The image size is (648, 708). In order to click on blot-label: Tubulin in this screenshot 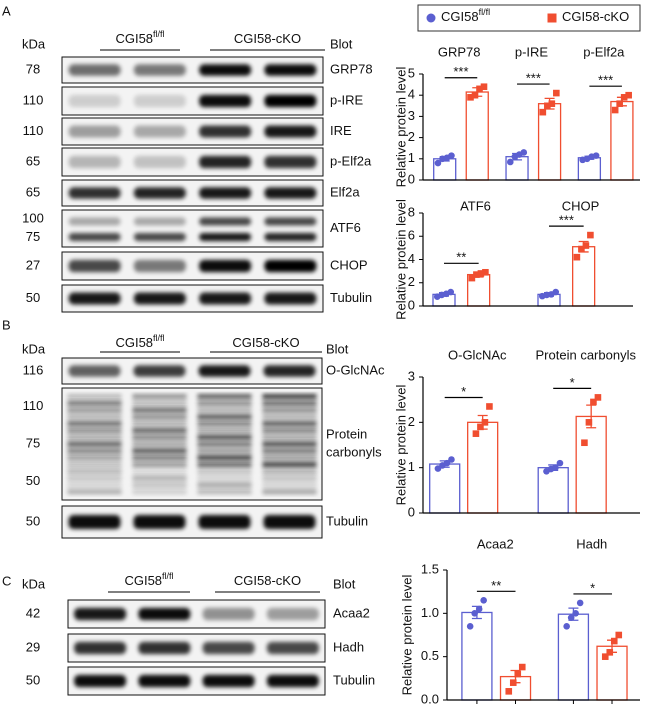, I will do `click(354, 679)`.